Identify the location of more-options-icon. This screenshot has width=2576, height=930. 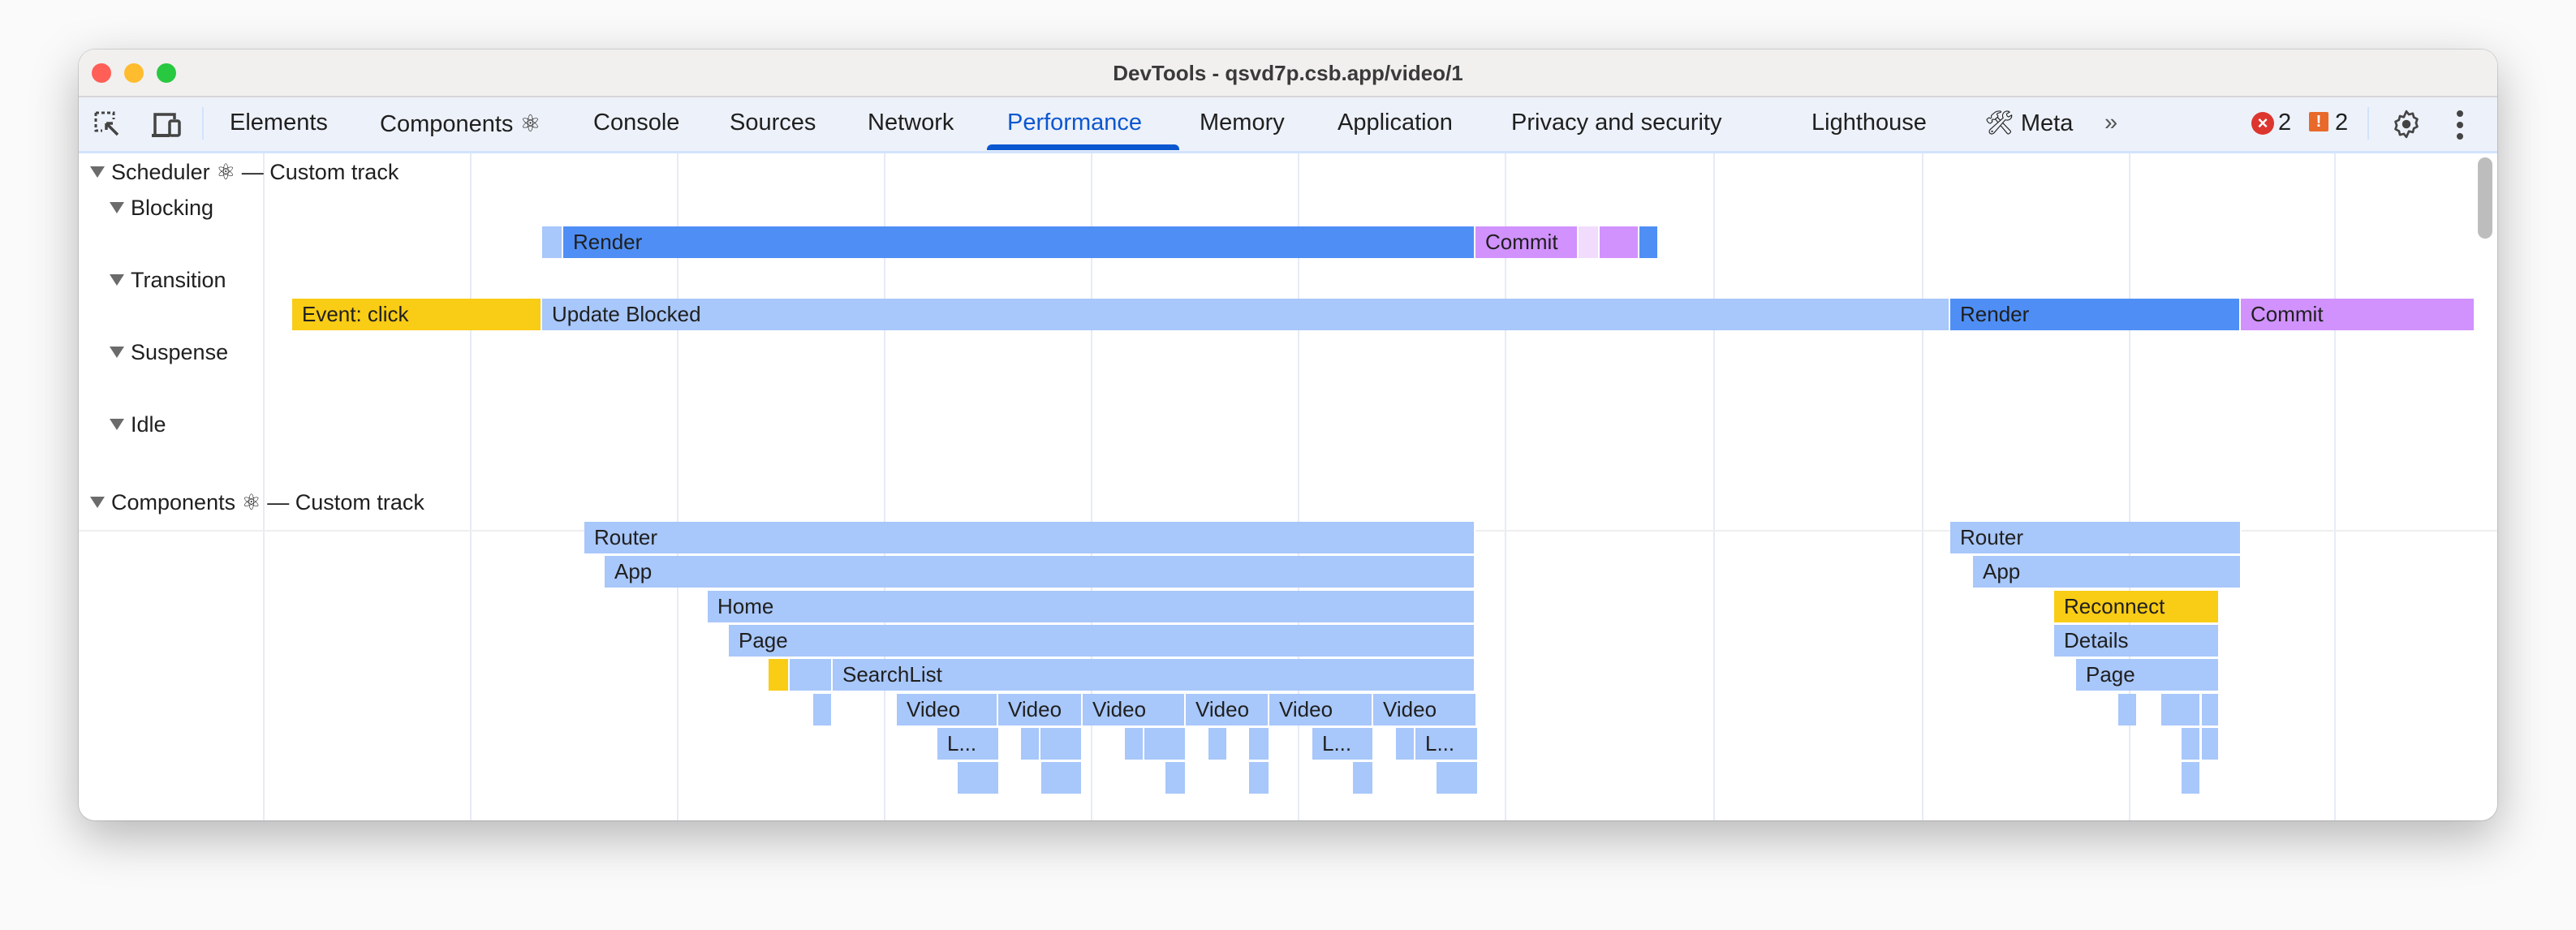
(2460, 125).